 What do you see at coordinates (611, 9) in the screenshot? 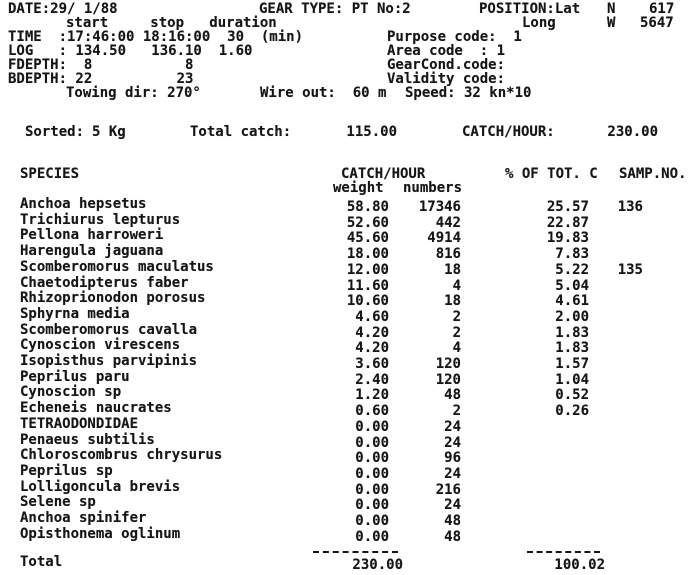
I see `lat-hemisphere: N` at bounding box center [611, 9].